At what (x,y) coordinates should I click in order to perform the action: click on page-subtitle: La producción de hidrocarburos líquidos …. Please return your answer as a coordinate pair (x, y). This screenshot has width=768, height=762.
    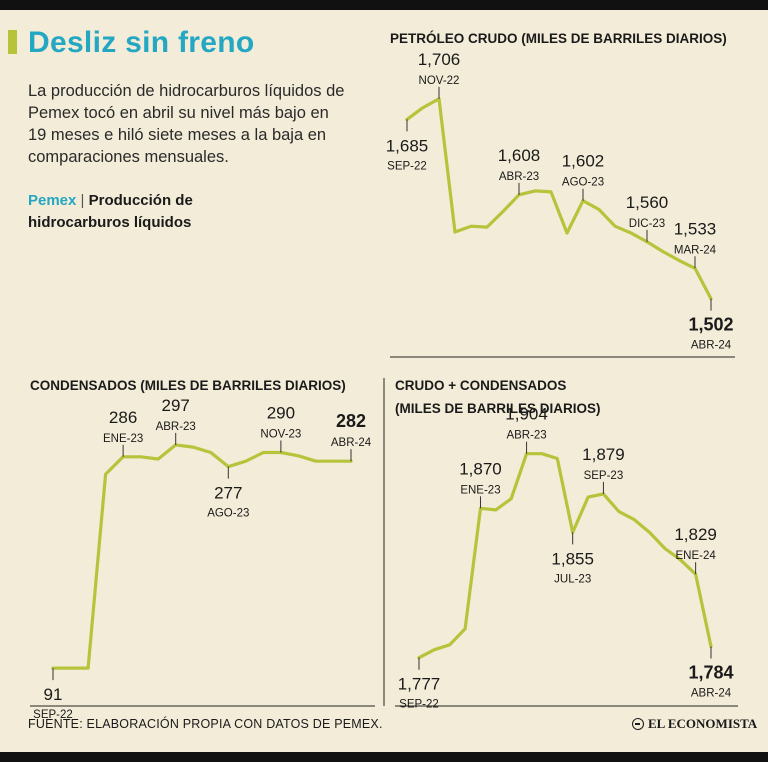
    Looking at the image, I should click on (186, 124).